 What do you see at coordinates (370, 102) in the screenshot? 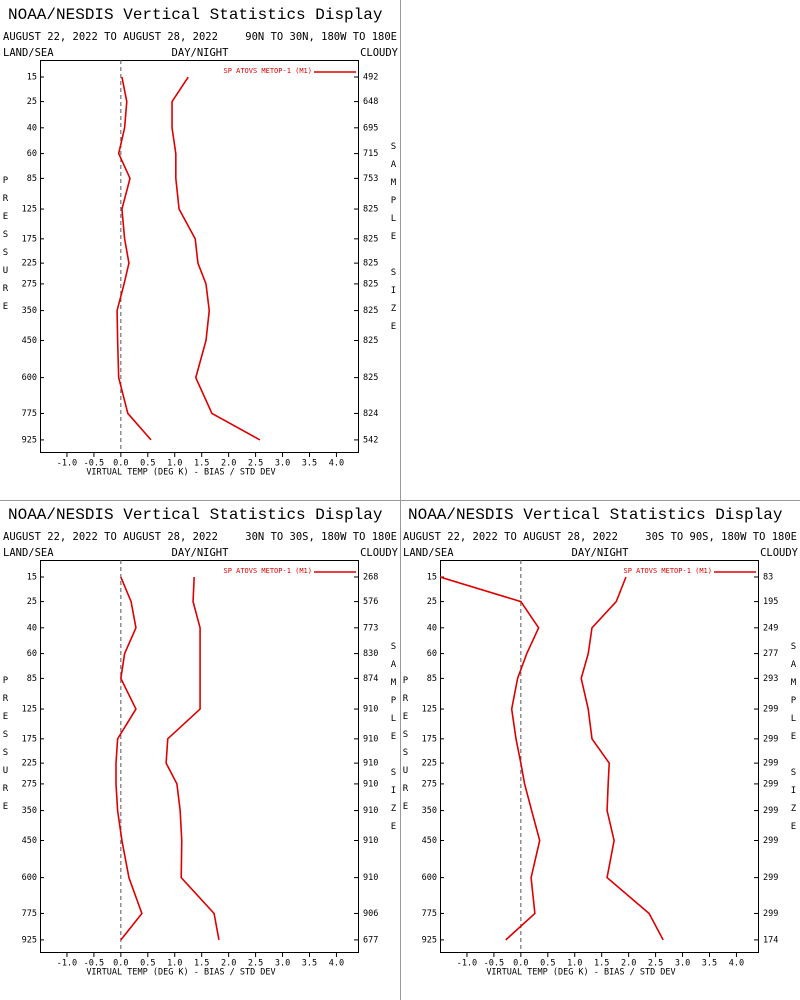
I see `sample-size-label: 648` at bounding box center [370, 102].